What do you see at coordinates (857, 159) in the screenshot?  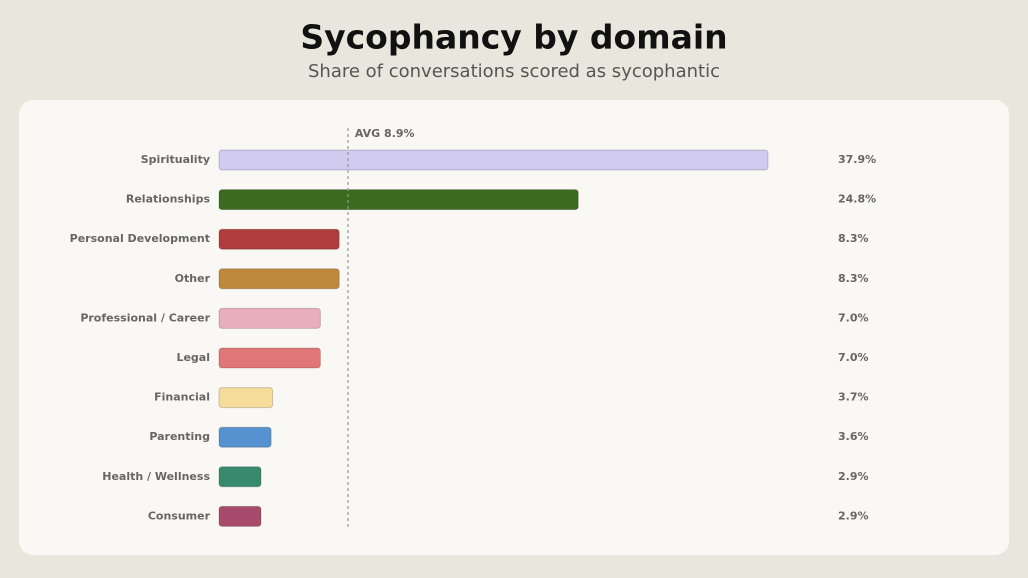 I see `value-label: 37.9%` at bounding box center [857, 159].